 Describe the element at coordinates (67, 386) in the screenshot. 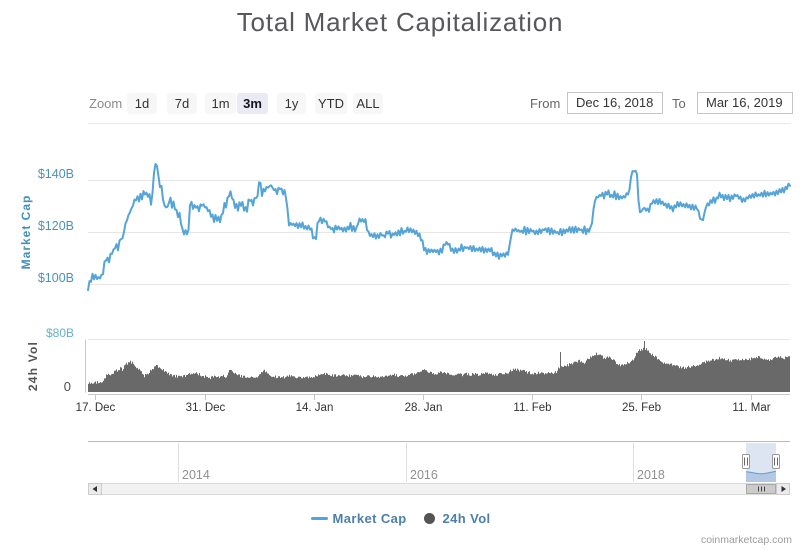

I see `svg-text: 0` at that location.